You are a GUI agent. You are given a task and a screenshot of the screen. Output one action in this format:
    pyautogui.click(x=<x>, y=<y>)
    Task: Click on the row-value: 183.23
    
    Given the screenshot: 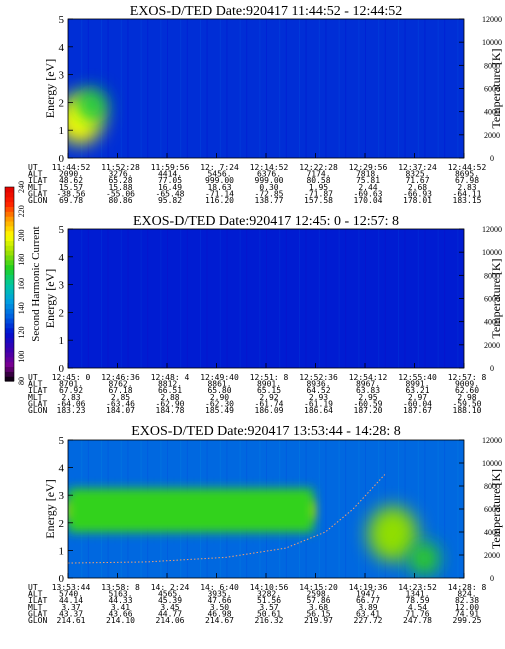 What is the action you would take?
    pyautogui.click(x=71, y=410)
    